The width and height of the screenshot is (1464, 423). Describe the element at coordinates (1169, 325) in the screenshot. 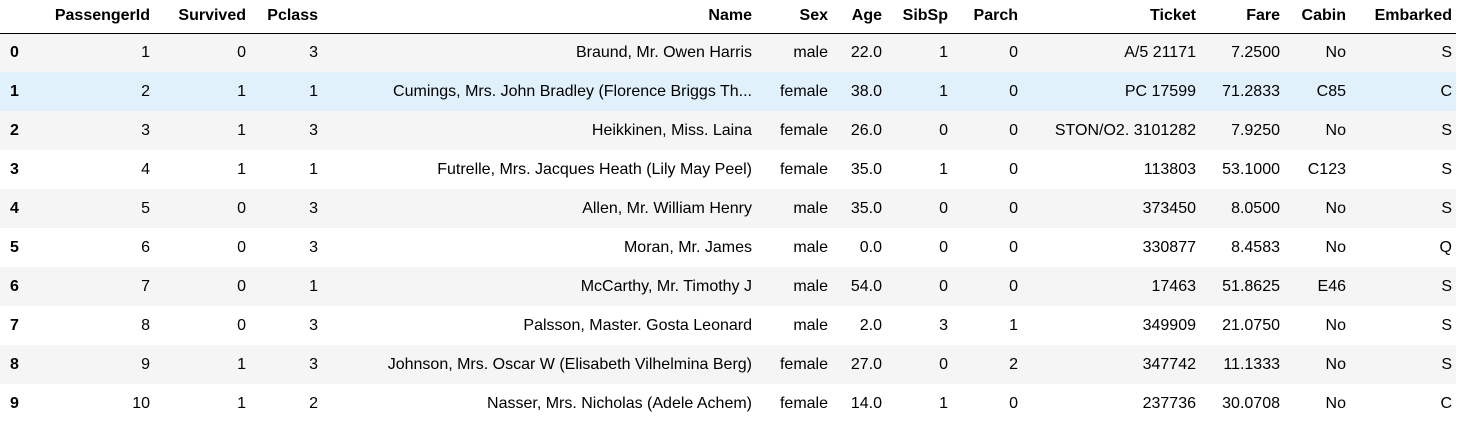

I see `cell-ticket: 349909` at that location.